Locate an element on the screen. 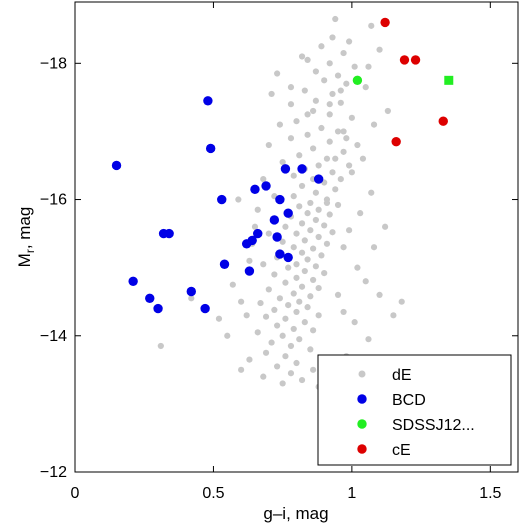  y-axis-label: Mr, mag is located at coordinates (26, 237).